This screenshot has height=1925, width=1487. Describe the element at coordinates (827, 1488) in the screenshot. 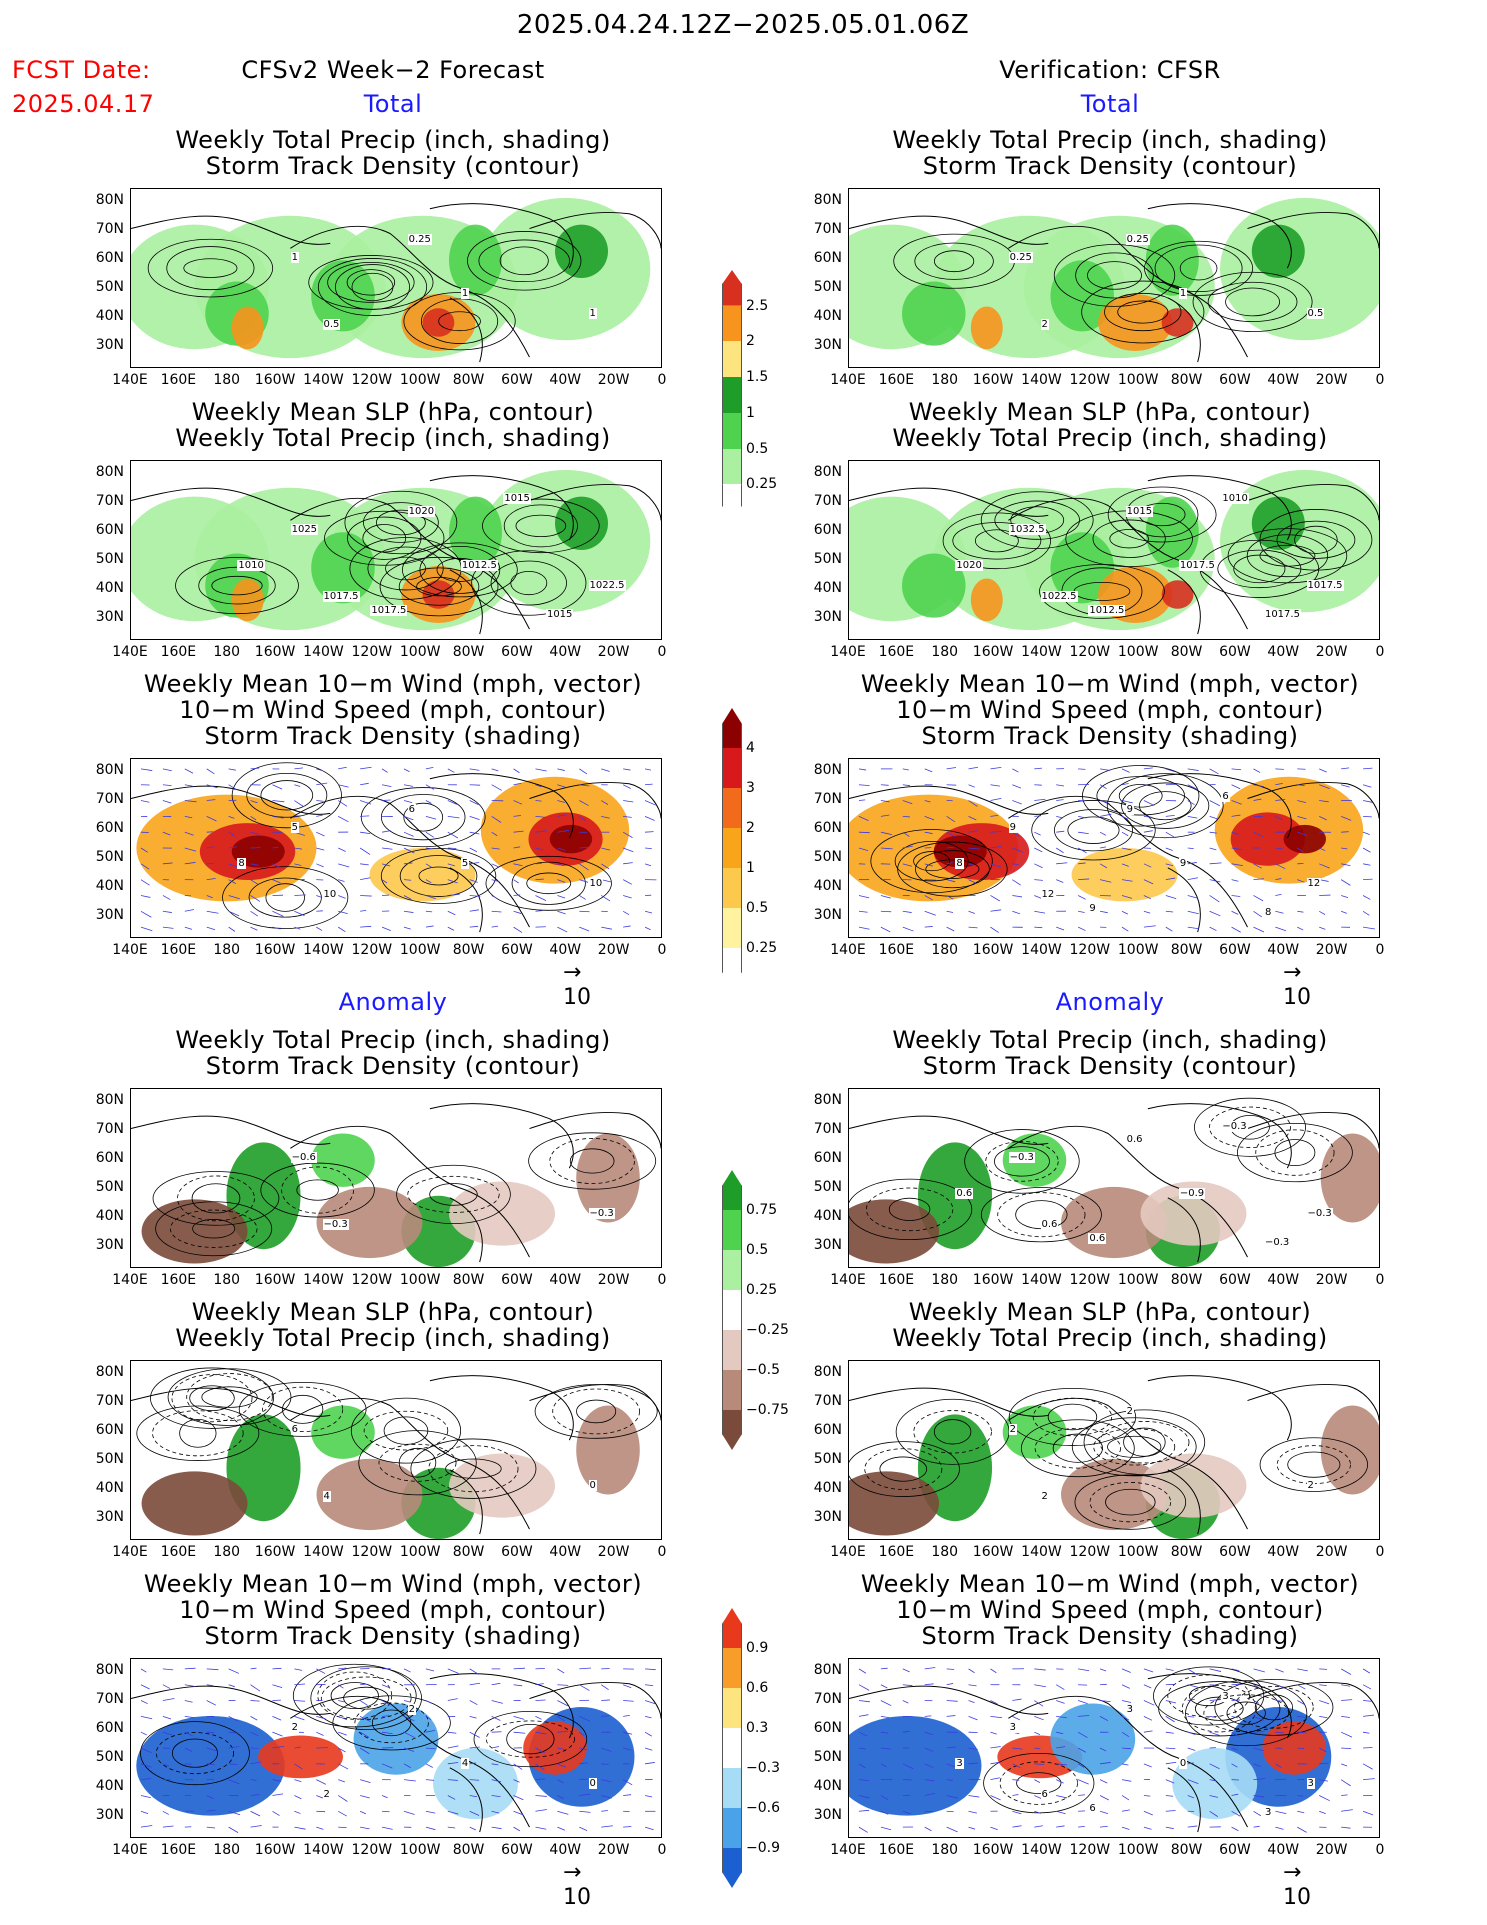

I see `lat-tick-label: 40N` at that location.